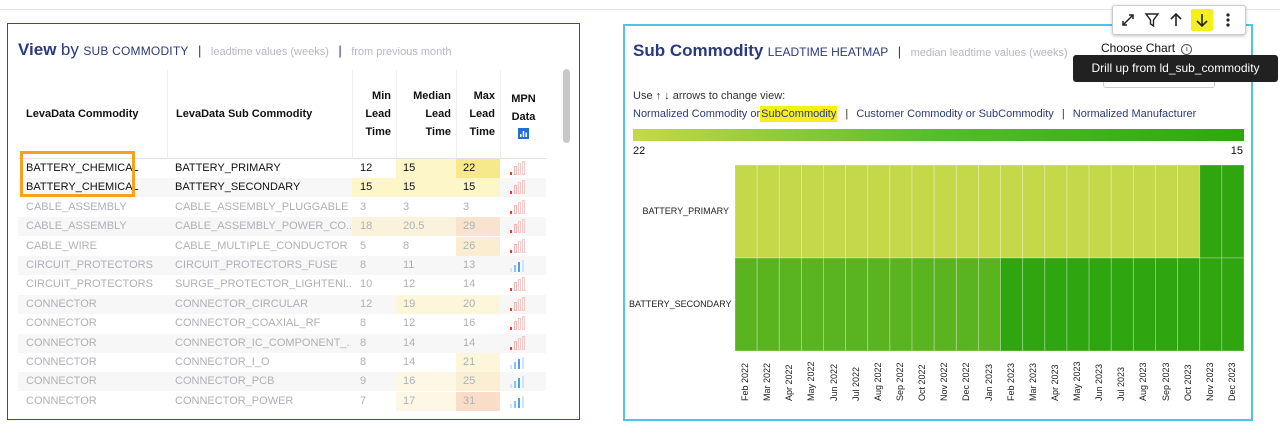  I want to click on table-row: BATTERY_CHEMICAL BATTERY_SECONDARY 15 15 15, so click(282, 188).